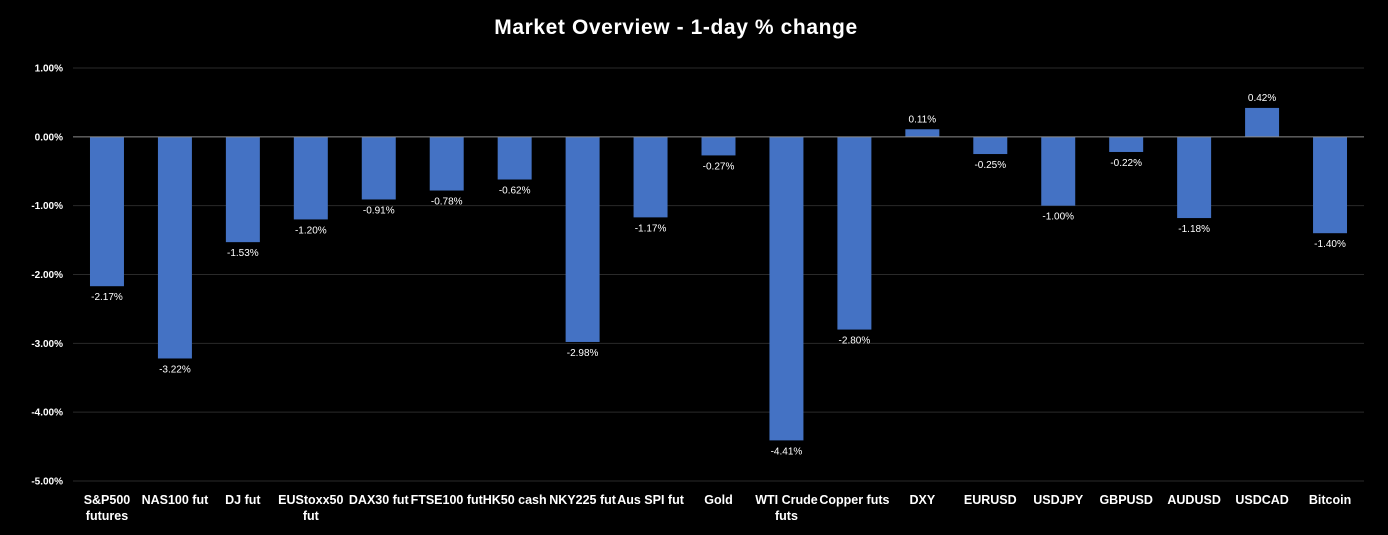 The image size is (1388, 535). What do you see at coordinates (1194, 229) in the screenshot?
I see `data-label: -1.18%` at bounding box center [1194, 229].